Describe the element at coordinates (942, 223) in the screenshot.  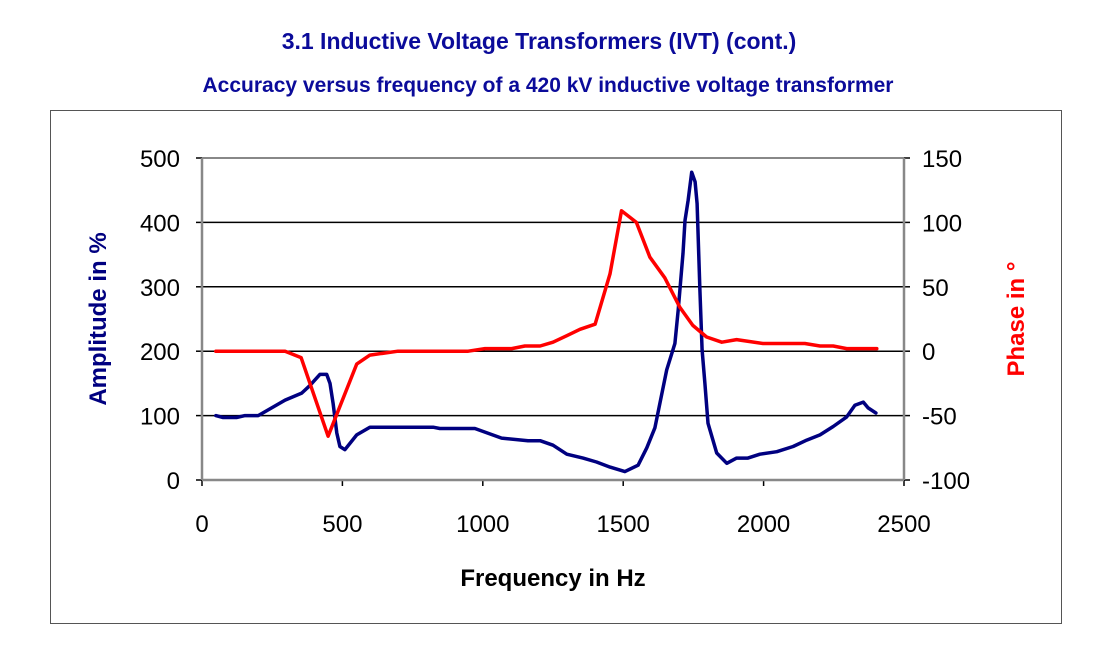
I see `y2-tick-label: 100` at that location.